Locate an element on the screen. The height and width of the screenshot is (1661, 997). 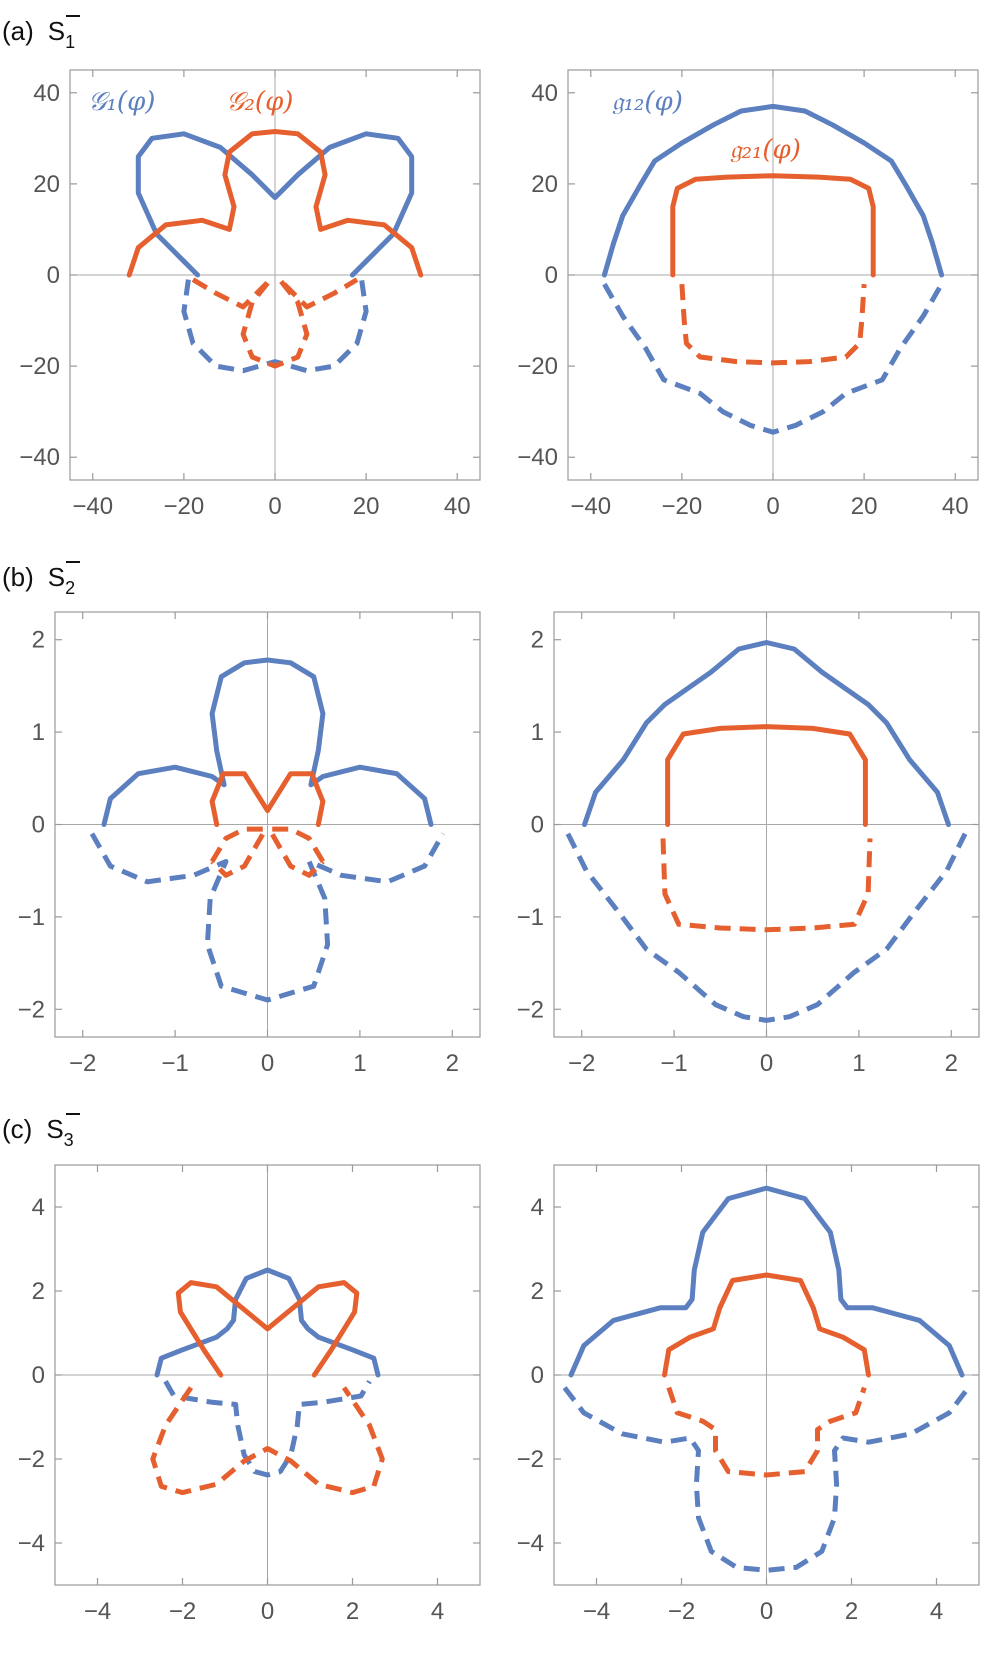
row-label-b: (b) S2 is located at coordinates (41, 579).